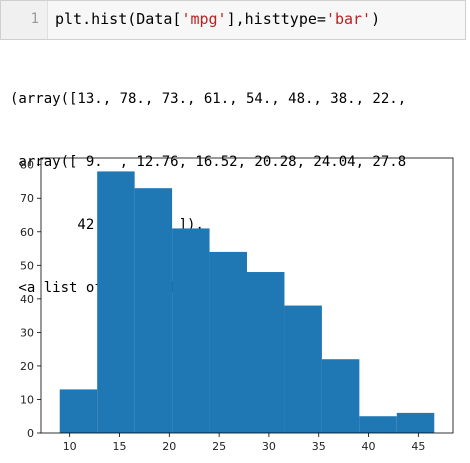  What do you see at coordinates (27, 366) in the screenshot?
I see `y-tick-label: 20` at bounding box center [27, 366].